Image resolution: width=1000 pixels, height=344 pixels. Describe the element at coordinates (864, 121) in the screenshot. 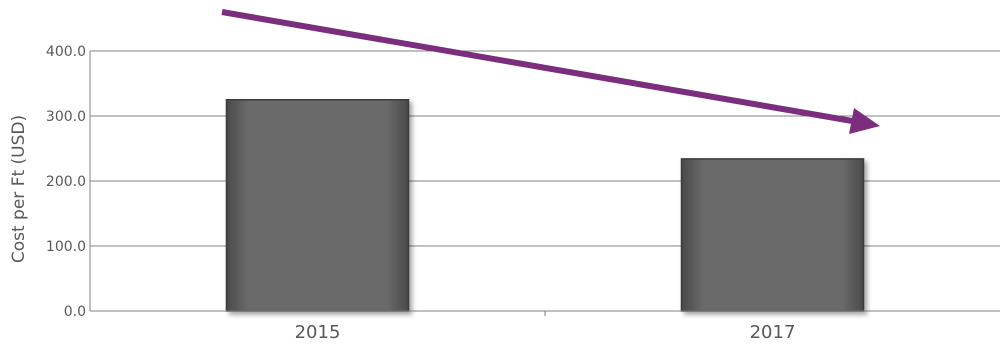

I see `trend-arrow-head-icon` at that location.